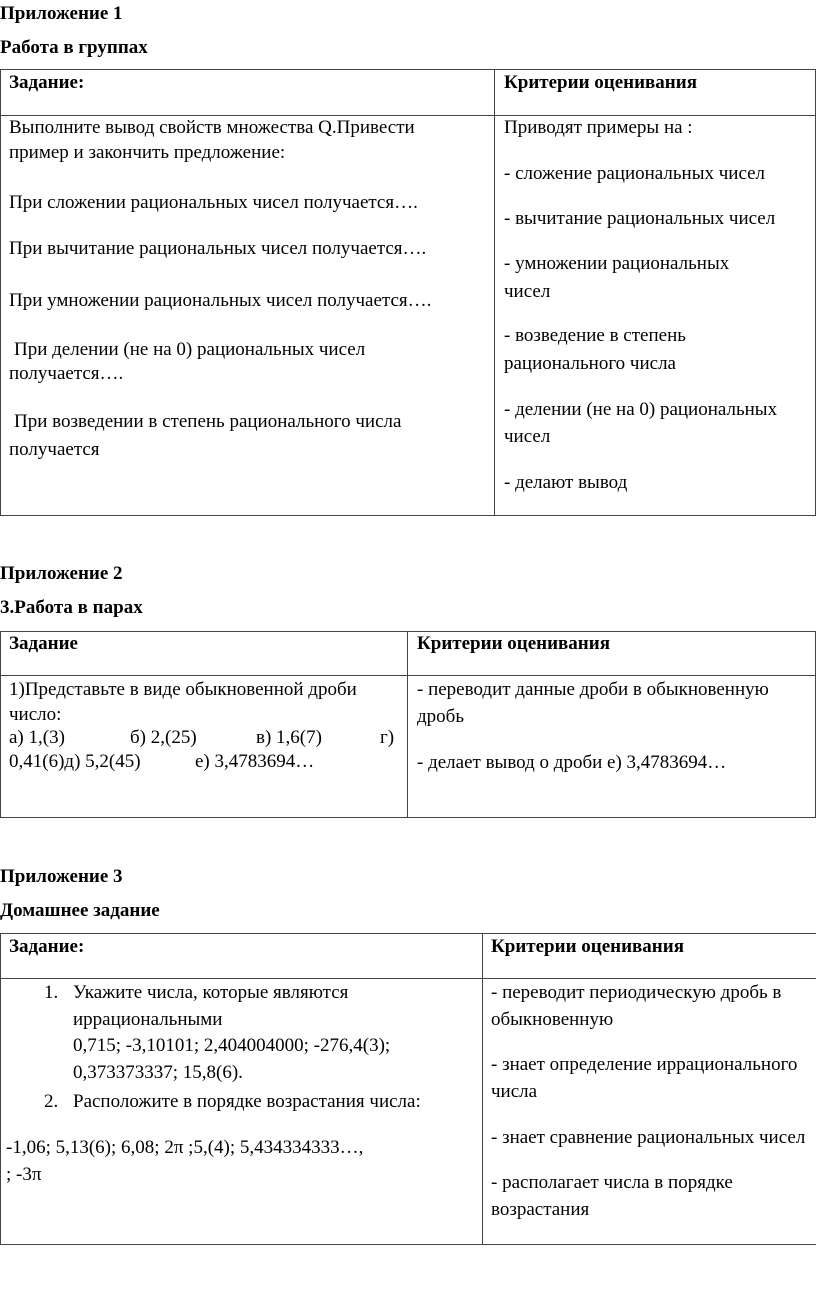 The image size is (816, 1291). Describe the element at coordinates (440, 716) in the screenshot. I see `criteria-line: дробь` at that location.